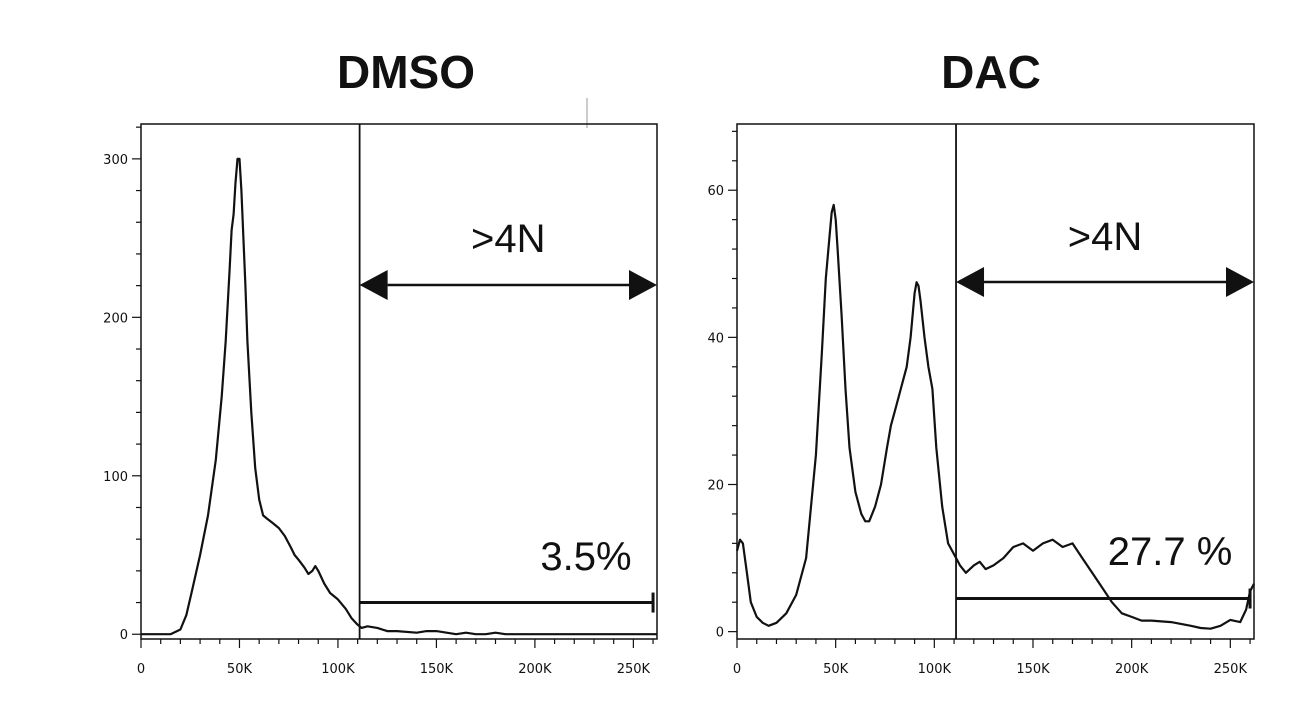  Describe the element at coordinates (715, 191) in the screenshot. I see `y-tick-label: 60` at that location.